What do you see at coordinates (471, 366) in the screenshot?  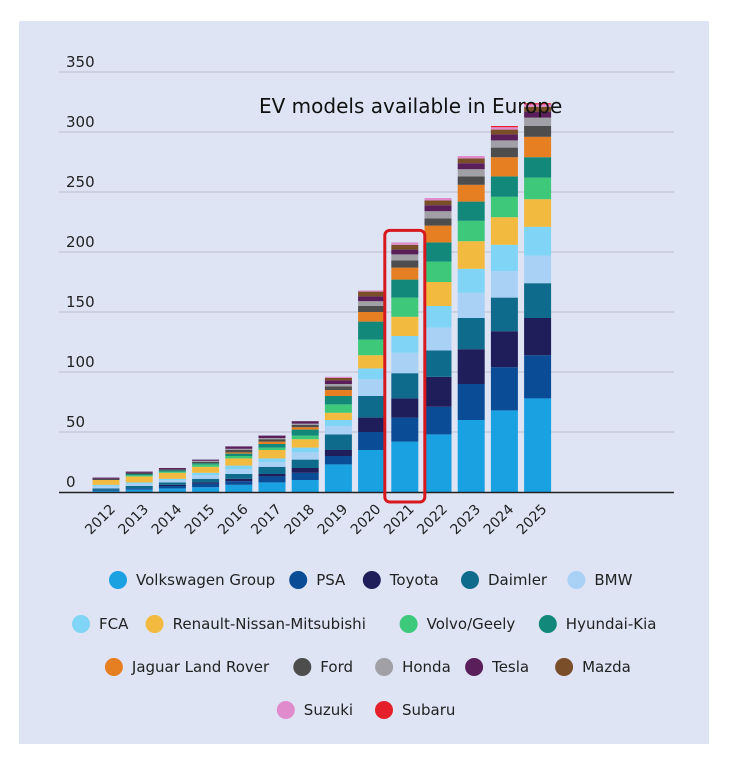 I see `bar-2023-toyota` at bounding box center [471, 366].